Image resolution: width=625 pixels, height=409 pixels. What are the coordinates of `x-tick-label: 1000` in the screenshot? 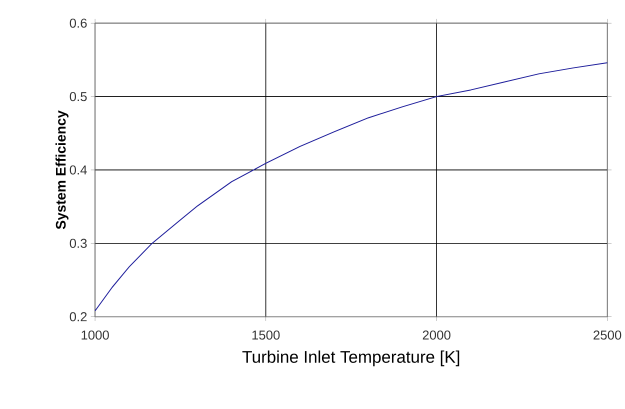 It's located at (95, 335).